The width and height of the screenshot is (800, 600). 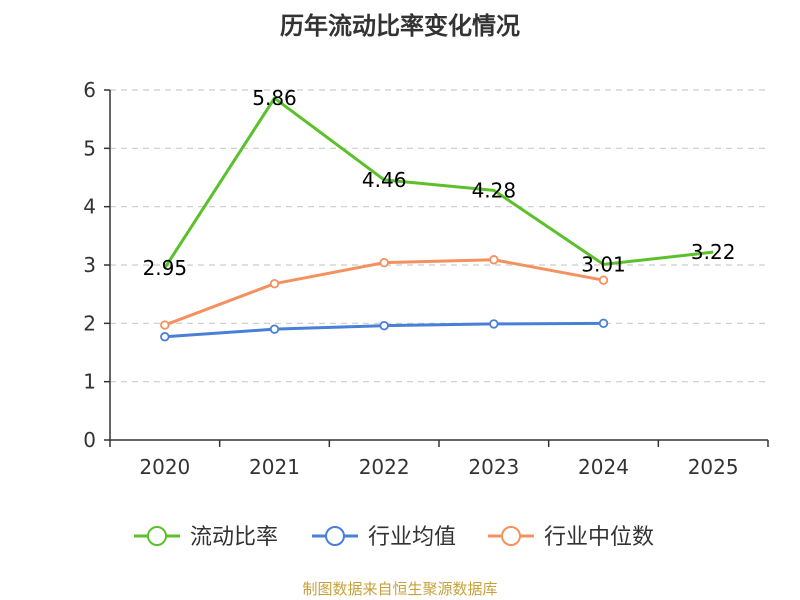 I want to click on y-tick-label: 3, so click(x=89, y=265).